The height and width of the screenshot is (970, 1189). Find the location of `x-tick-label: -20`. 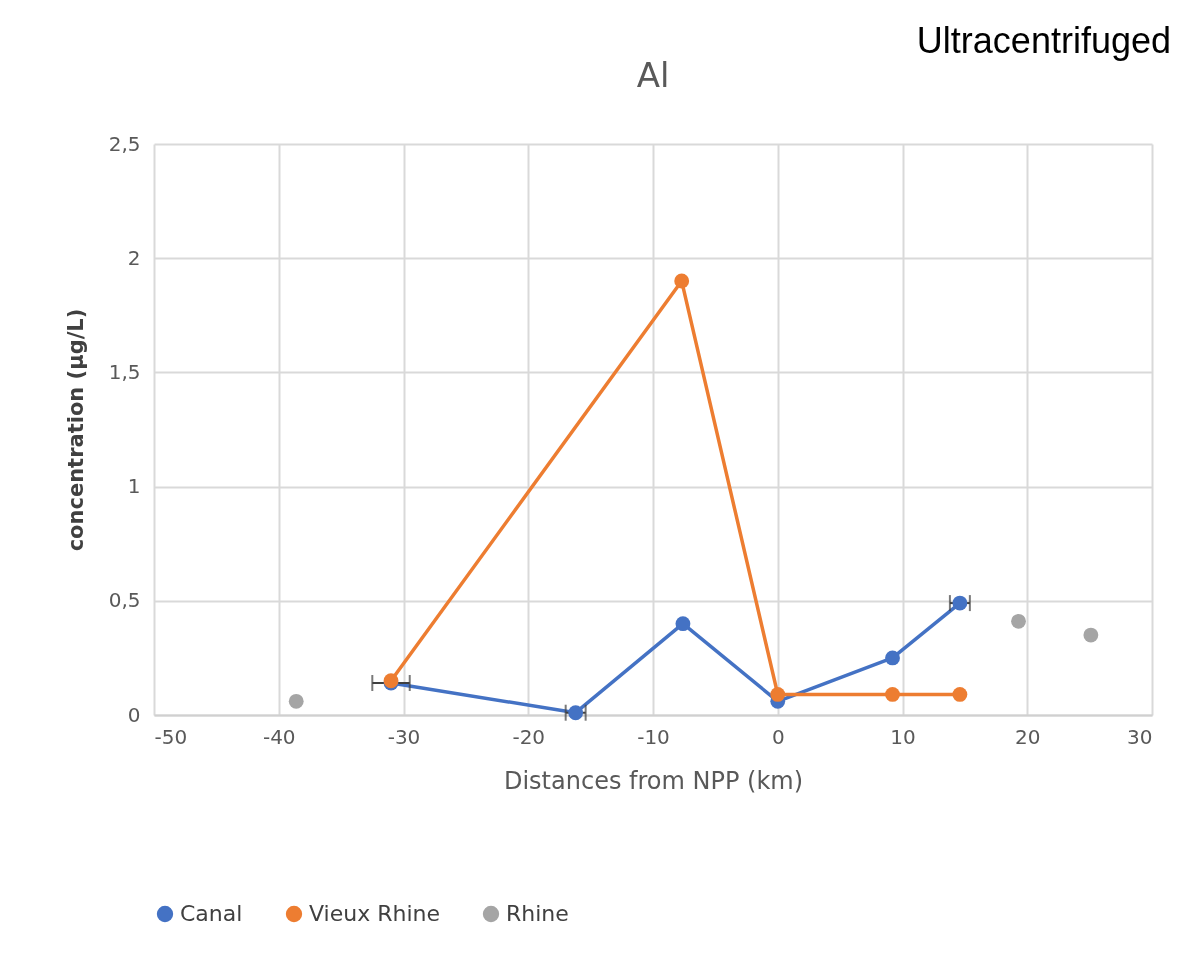

x-tick-label: -20 is located at coordinates (529, 736).